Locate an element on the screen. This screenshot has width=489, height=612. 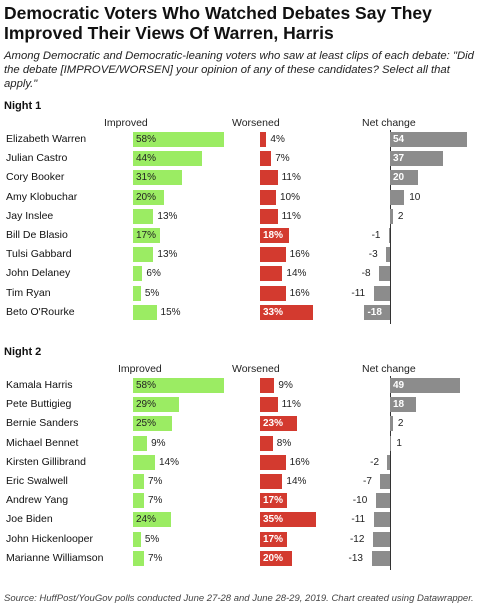
worsened-value-label: 11% is located at coordinates (291, 216).